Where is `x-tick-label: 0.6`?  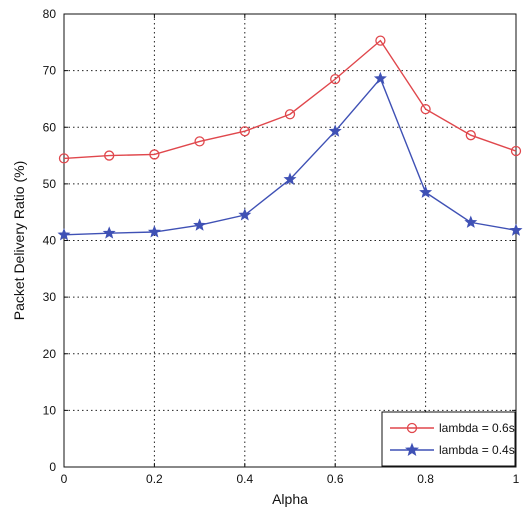 x-tick-label: 0.6 is located at coordinates (335, 479).